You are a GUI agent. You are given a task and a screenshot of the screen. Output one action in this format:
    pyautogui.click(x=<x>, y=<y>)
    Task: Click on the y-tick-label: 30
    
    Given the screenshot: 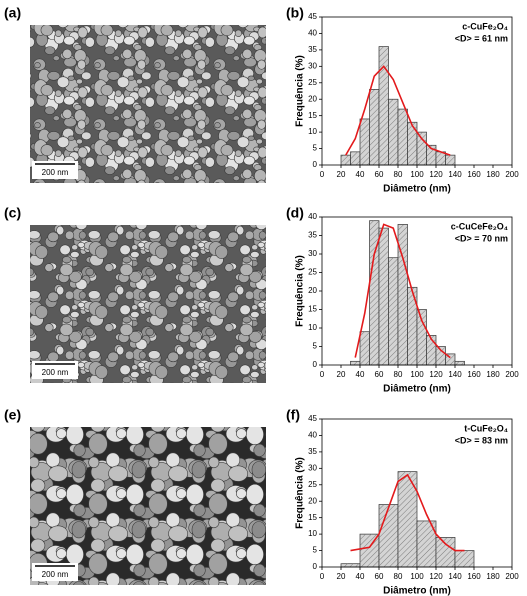 What is the action you would take?
    pyautogui.click(x=312, y=253)
    